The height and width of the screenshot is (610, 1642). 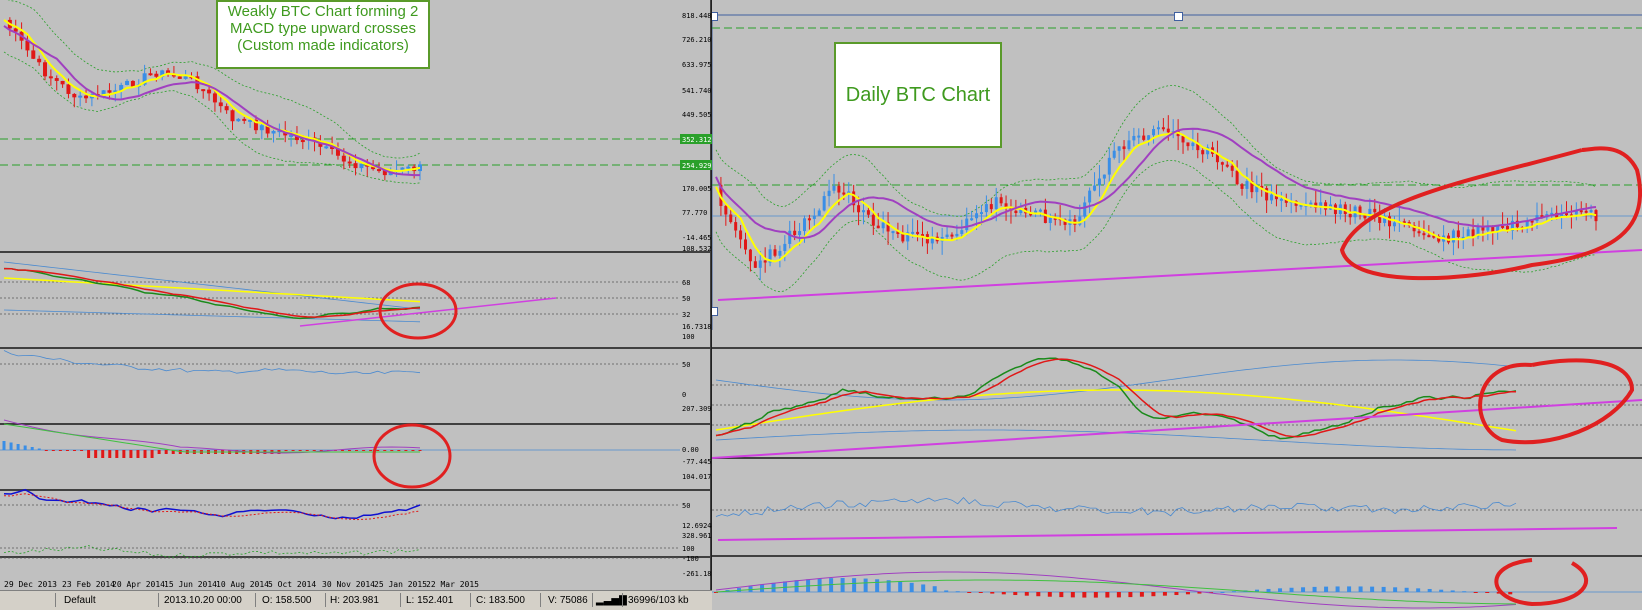 What do you see at coordinates (428, 312) in the screenshot?
I see `ind1-trendline` at bounding box center [428, 312].